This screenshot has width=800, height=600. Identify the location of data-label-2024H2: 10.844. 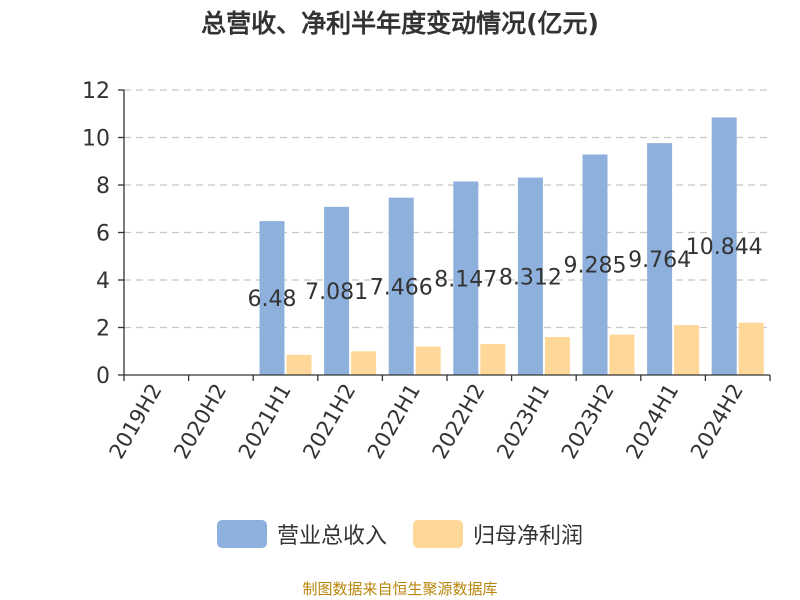
(724, 247).